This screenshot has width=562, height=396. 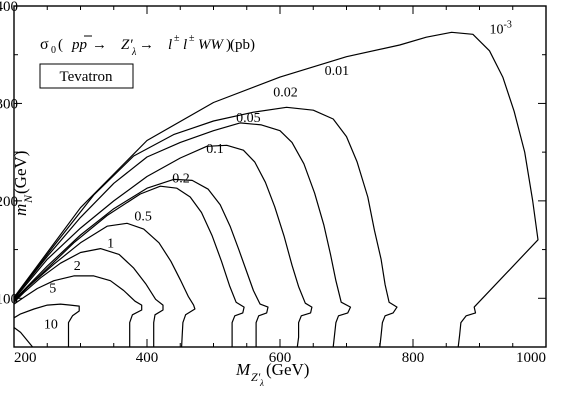 I want to click on title-pm1: ±, so click(x=177, y=38).